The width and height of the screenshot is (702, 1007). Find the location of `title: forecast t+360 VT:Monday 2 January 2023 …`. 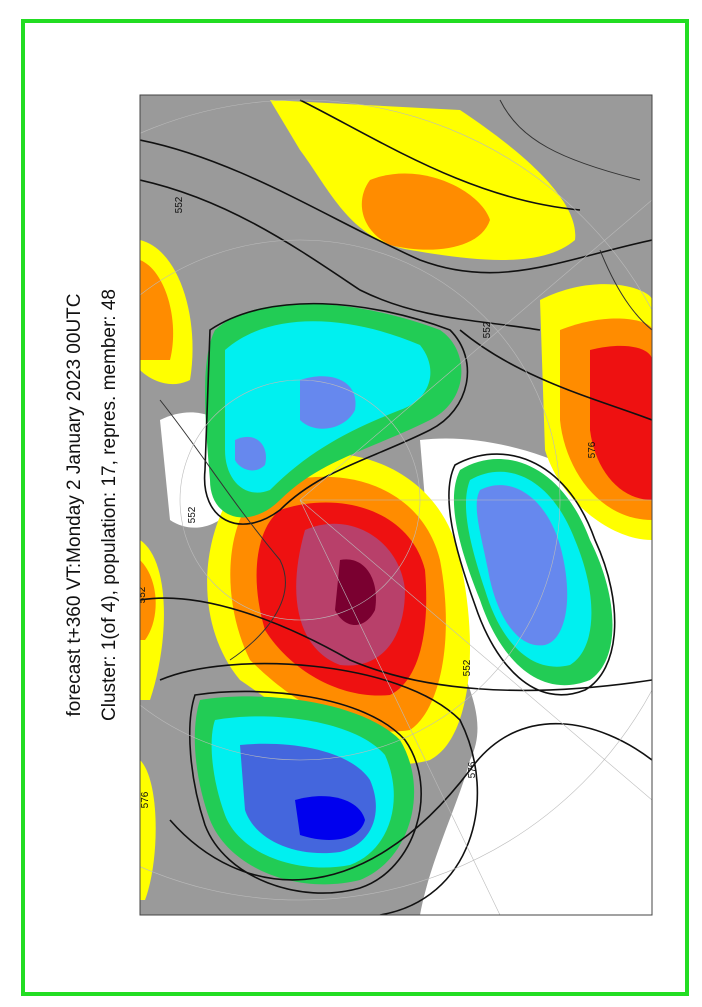

title: forecast t+360 VT:Monday 2 January 2023 … is located at coordinates (74, 505).